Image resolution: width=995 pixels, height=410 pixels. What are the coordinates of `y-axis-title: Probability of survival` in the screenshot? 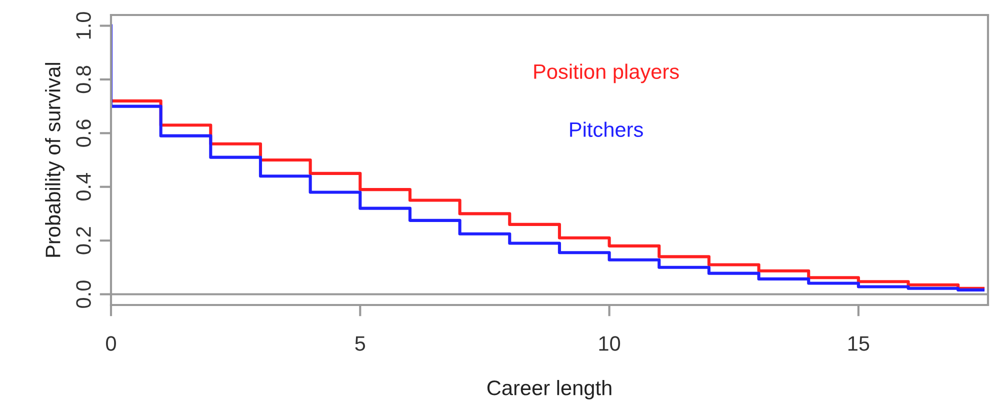 It's located at (54, 159).